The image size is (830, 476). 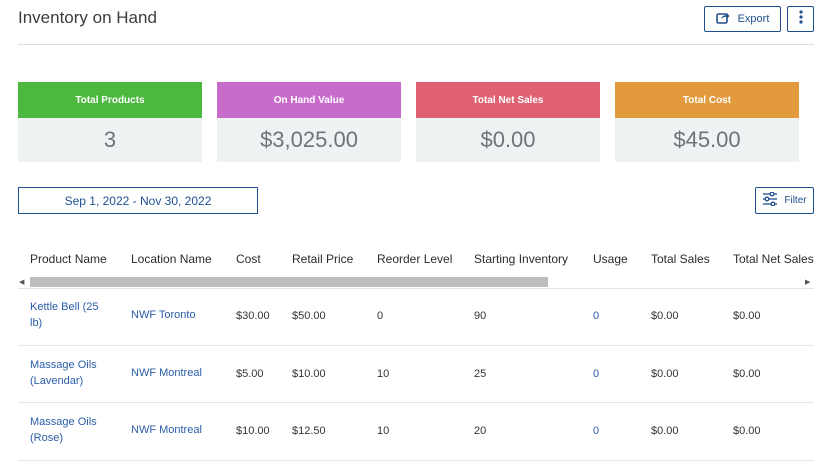 I want to click on filter-button-label: Filter, so click(x=795, y=200).